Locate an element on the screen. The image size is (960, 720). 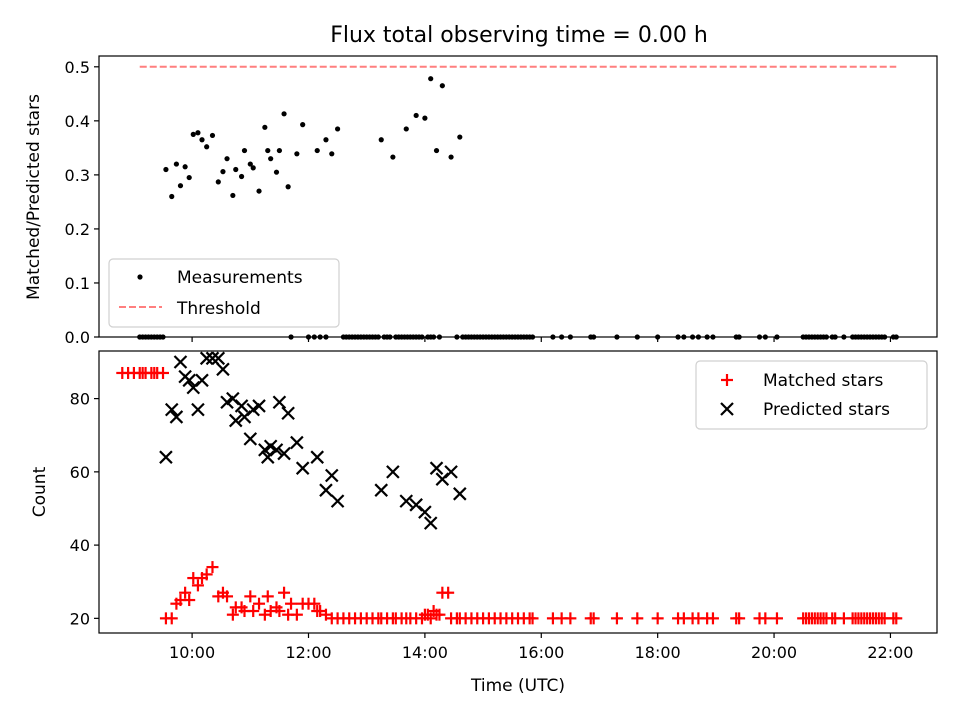
bottom-y-tick-label: 20 is located at coordinates (80, 618).